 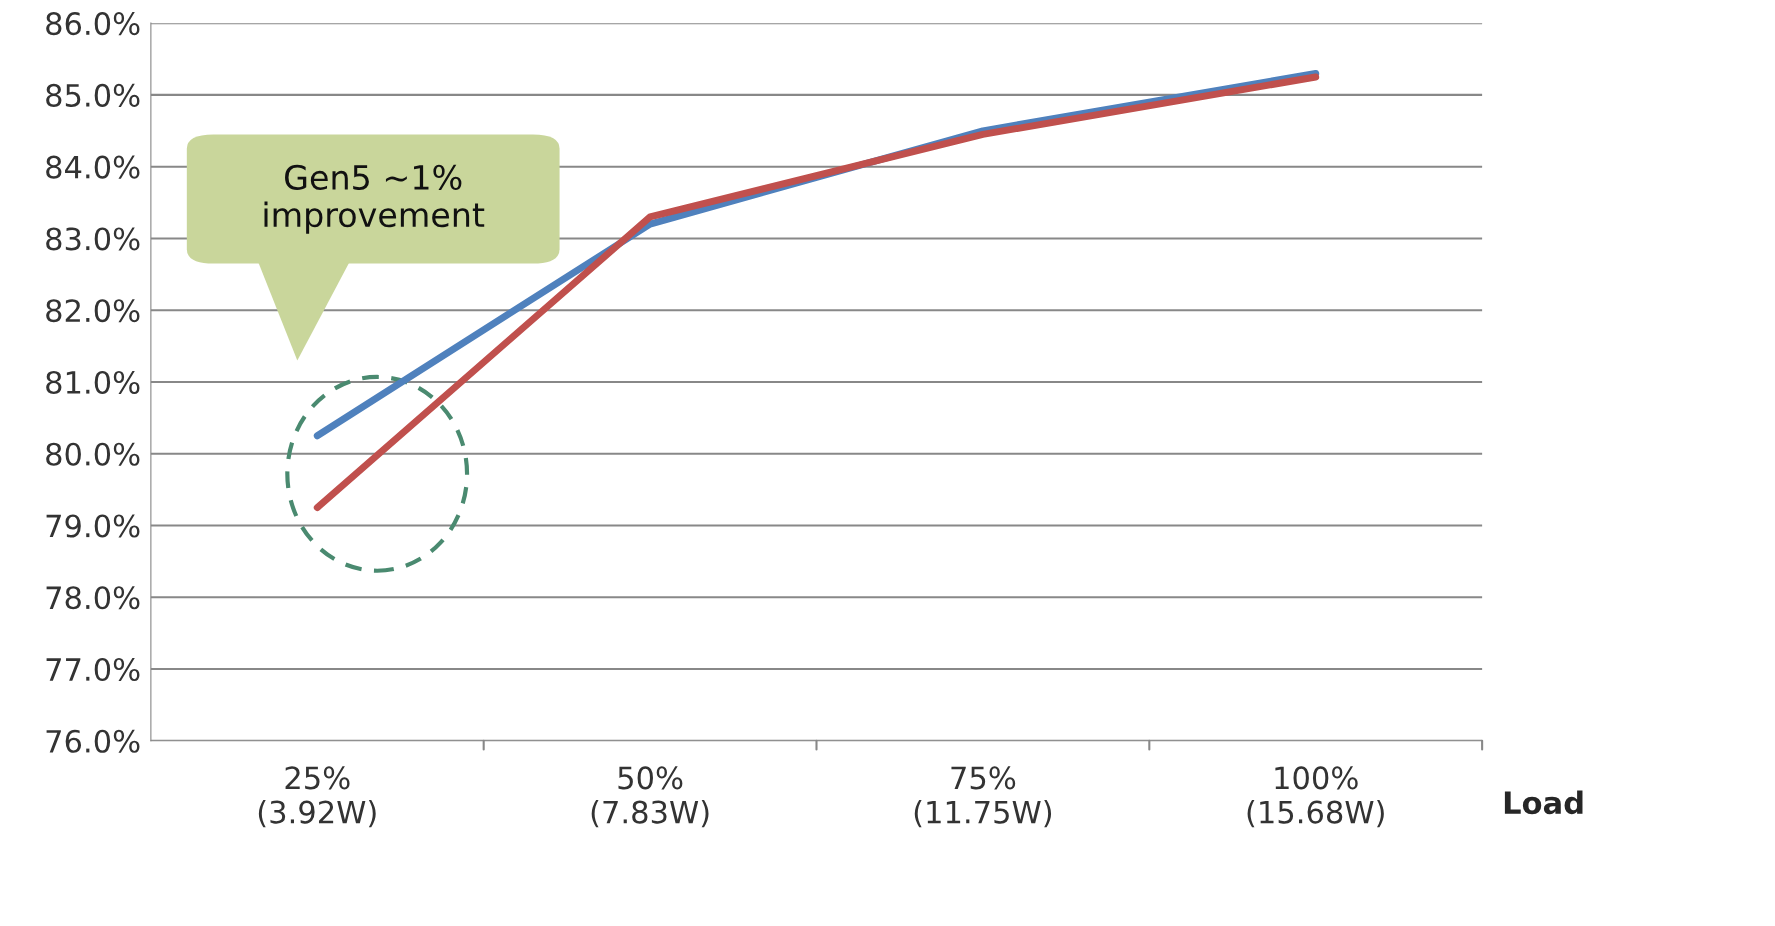 What do you see at coordinates (93, 239) in the screenshot?
I see `y-tick-label: 83.0%` at bounding box center [93, 239].